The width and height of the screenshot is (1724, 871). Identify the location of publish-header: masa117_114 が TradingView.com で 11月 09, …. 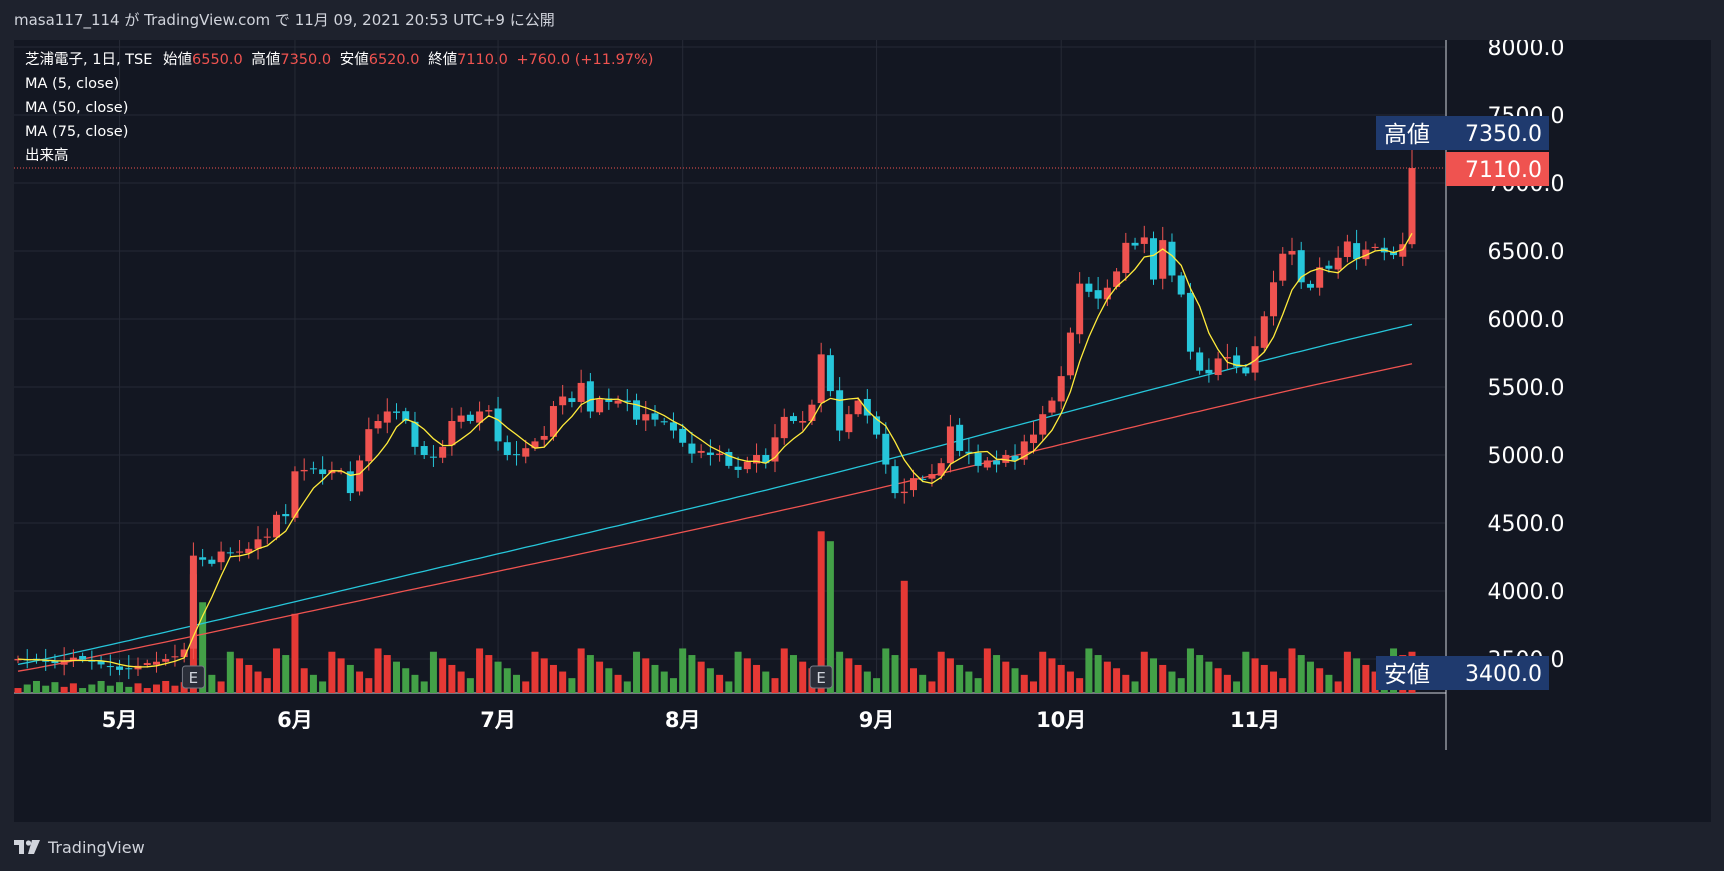
(862, 20).